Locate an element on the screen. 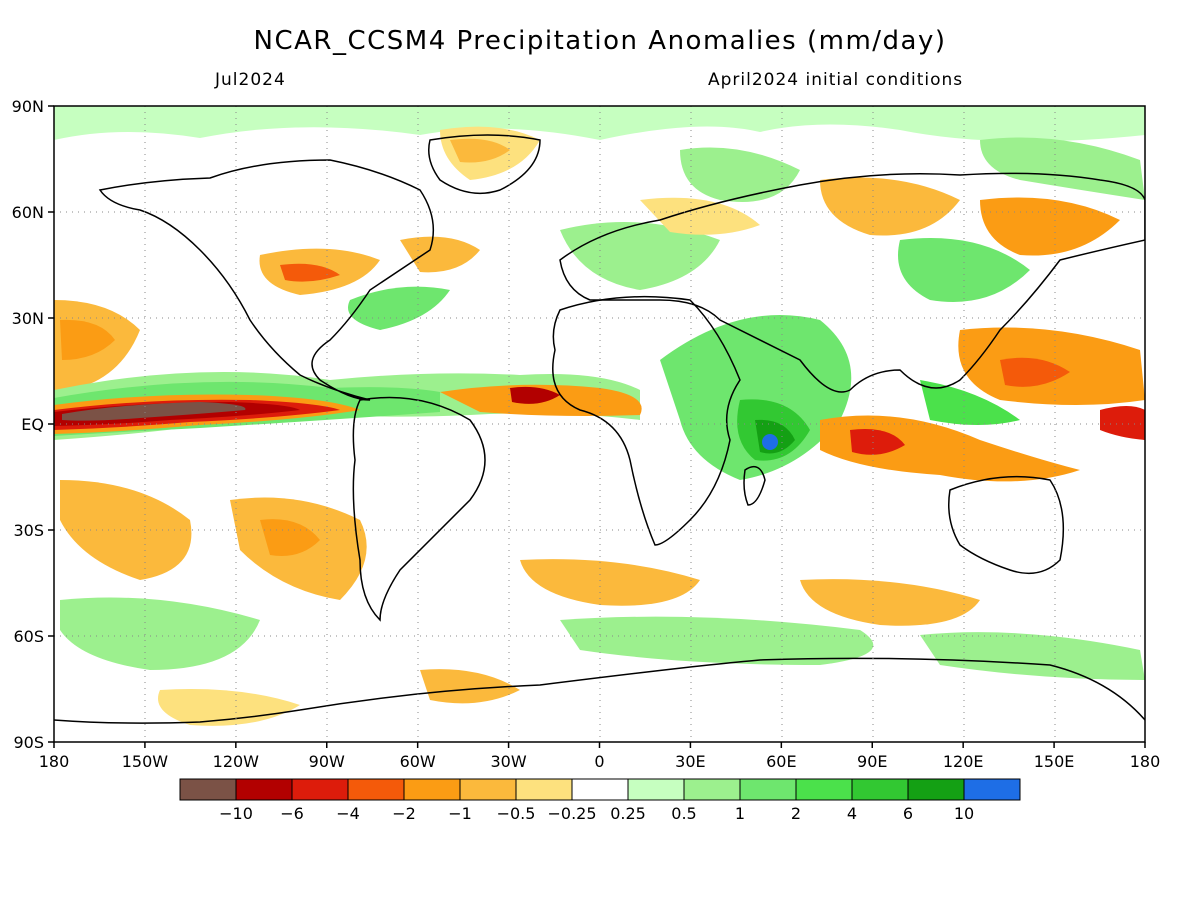 The image size is (1200, 900). initial-conditions-label: April2024 initial conditions is located at coordinates (836, 80).